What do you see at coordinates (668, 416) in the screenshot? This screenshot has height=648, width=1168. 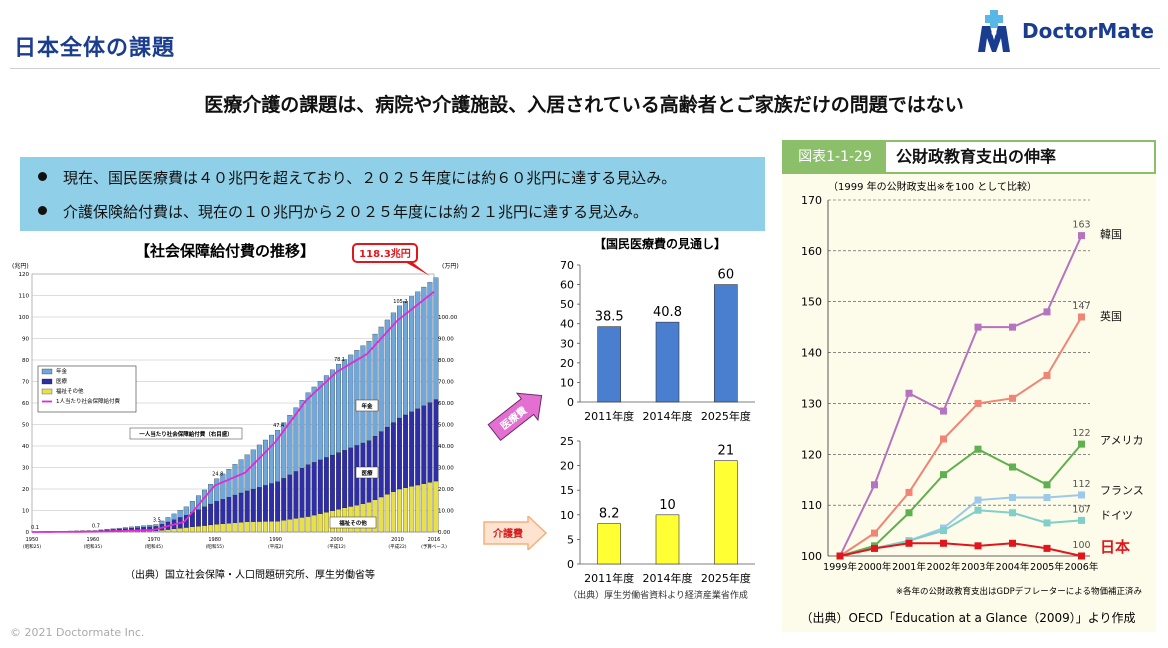 I see `x-tick-label: 2014年度` at bounding box center [668, 416].